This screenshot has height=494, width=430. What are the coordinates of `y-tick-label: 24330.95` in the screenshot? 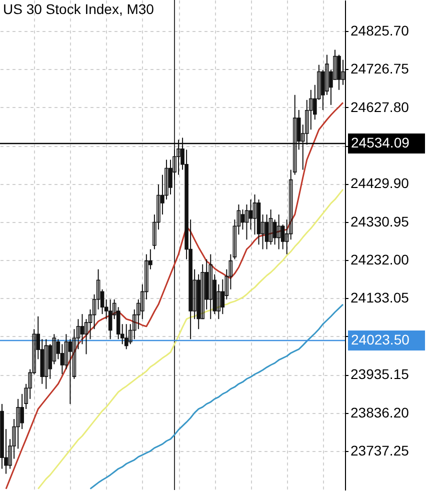 It's located at (380, 221).